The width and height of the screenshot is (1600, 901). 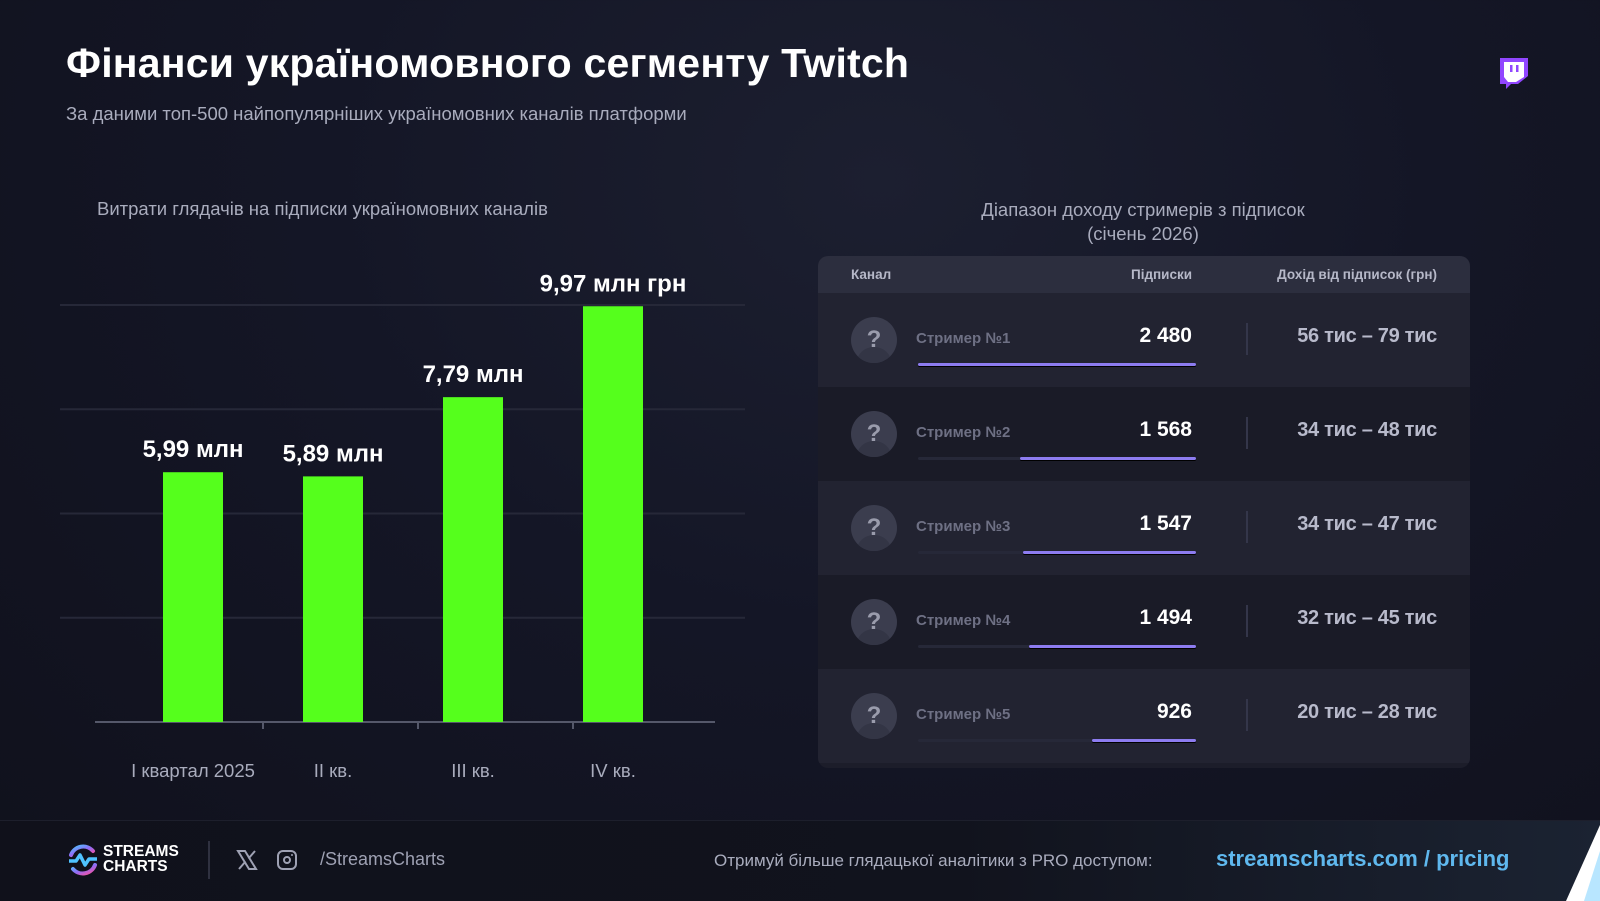 What do you see at coordinates (247, 860) in the screenshot?
I see `x-icon` at bounding box center [247, 860].